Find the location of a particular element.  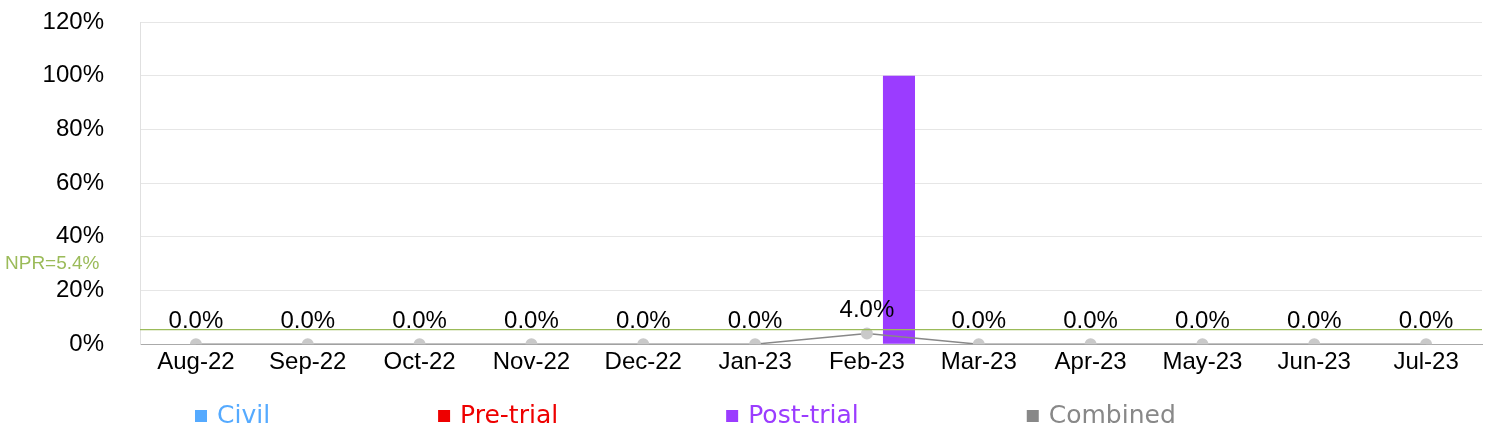

x-tick-label: Sep-22 is located at coordinates (308, 361).